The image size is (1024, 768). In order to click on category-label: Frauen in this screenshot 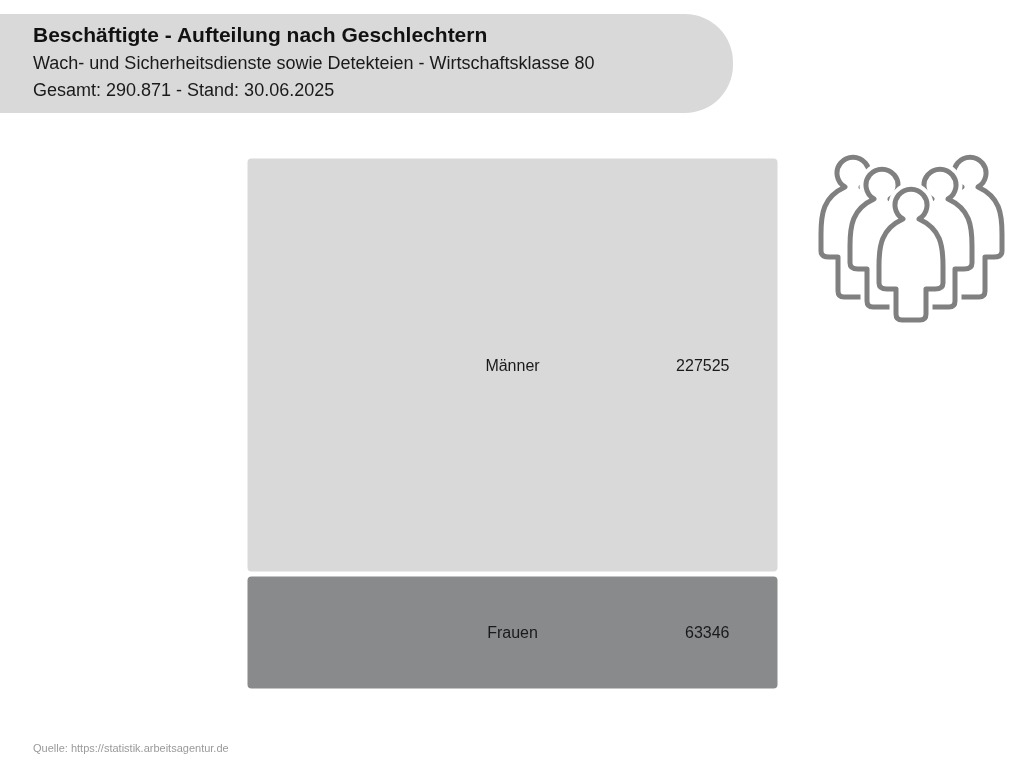, I will do `click(512, 632)`.